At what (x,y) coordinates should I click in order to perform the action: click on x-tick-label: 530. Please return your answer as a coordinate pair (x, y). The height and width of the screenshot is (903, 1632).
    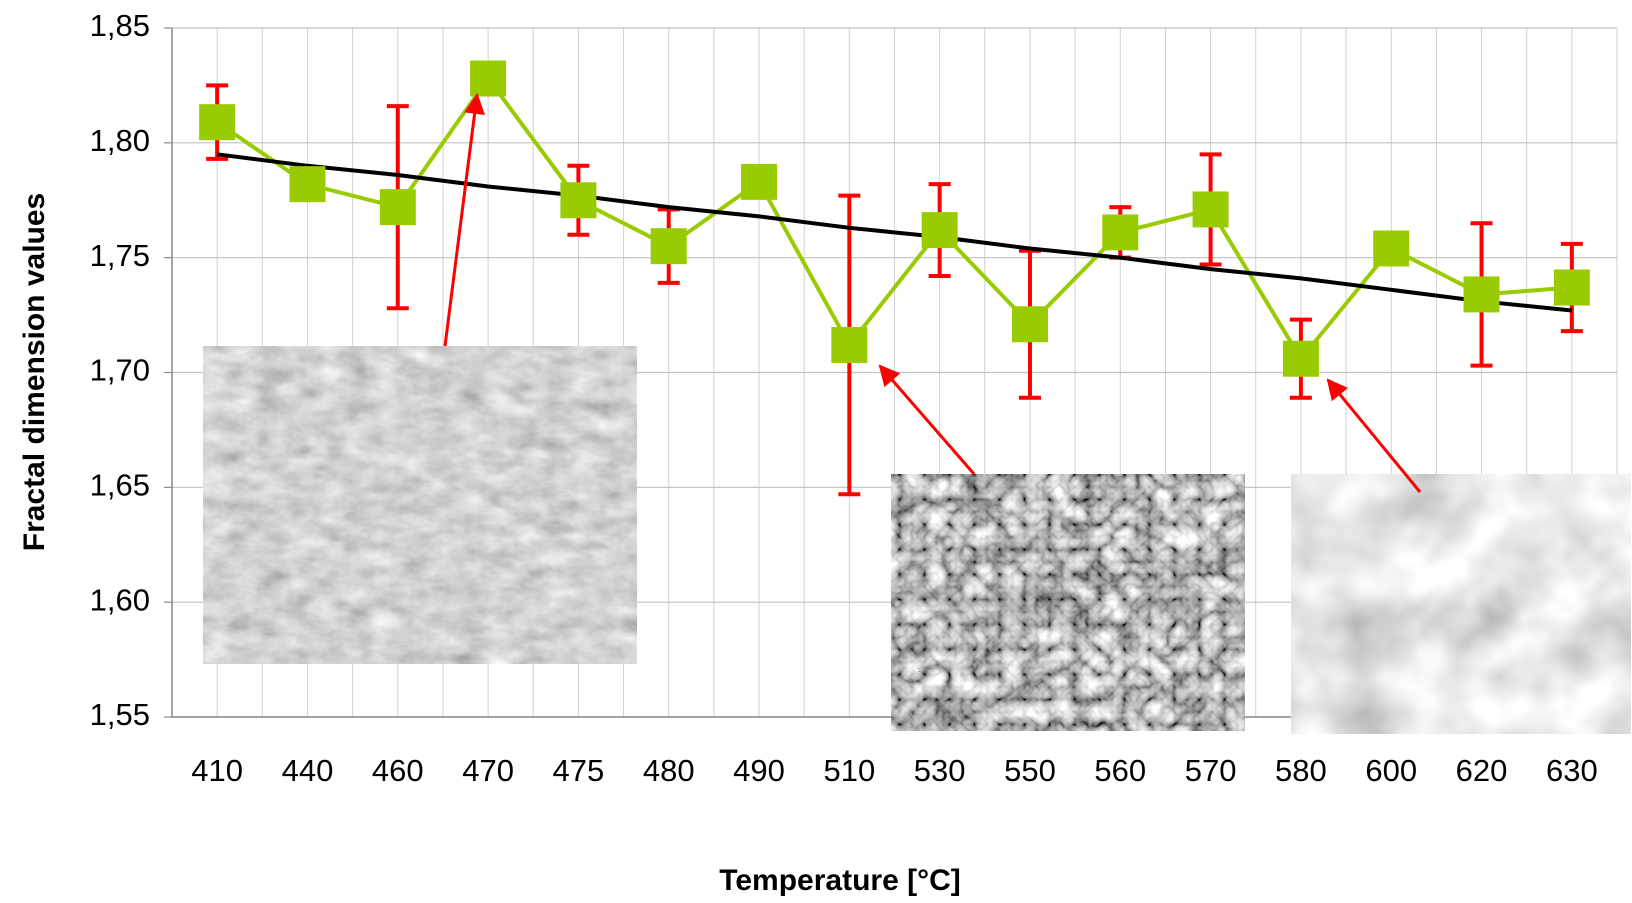
    Looking at the image, I should click on (940, 770).